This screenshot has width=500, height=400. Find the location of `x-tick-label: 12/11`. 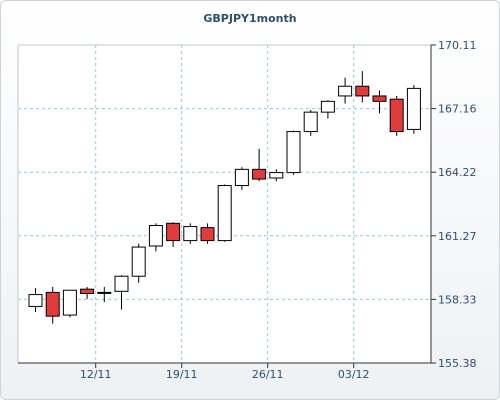

x-tick-label: 12/11 is located at coordinates (96, 374).